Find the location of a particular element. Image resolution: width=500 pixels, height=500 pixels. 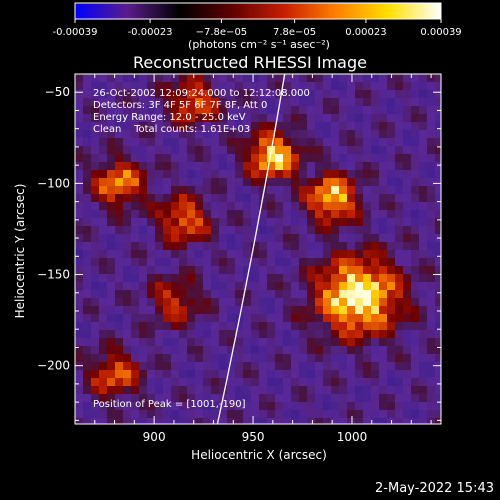

colorbar-tick-label: 0.00023 is located at coordinates (365, 32).